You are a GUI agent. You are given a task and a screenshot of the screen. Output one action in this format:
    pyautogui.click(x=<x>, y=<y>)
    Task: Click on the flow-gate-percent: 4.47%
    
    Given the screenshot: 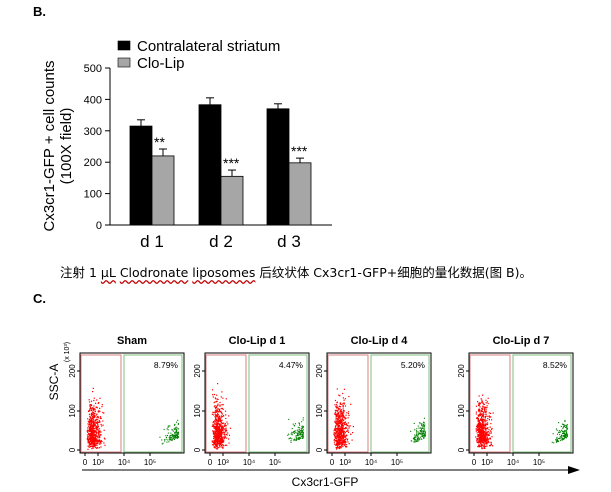 What is the action you would take?
    pyautogui.click(x=291, y=365)
    